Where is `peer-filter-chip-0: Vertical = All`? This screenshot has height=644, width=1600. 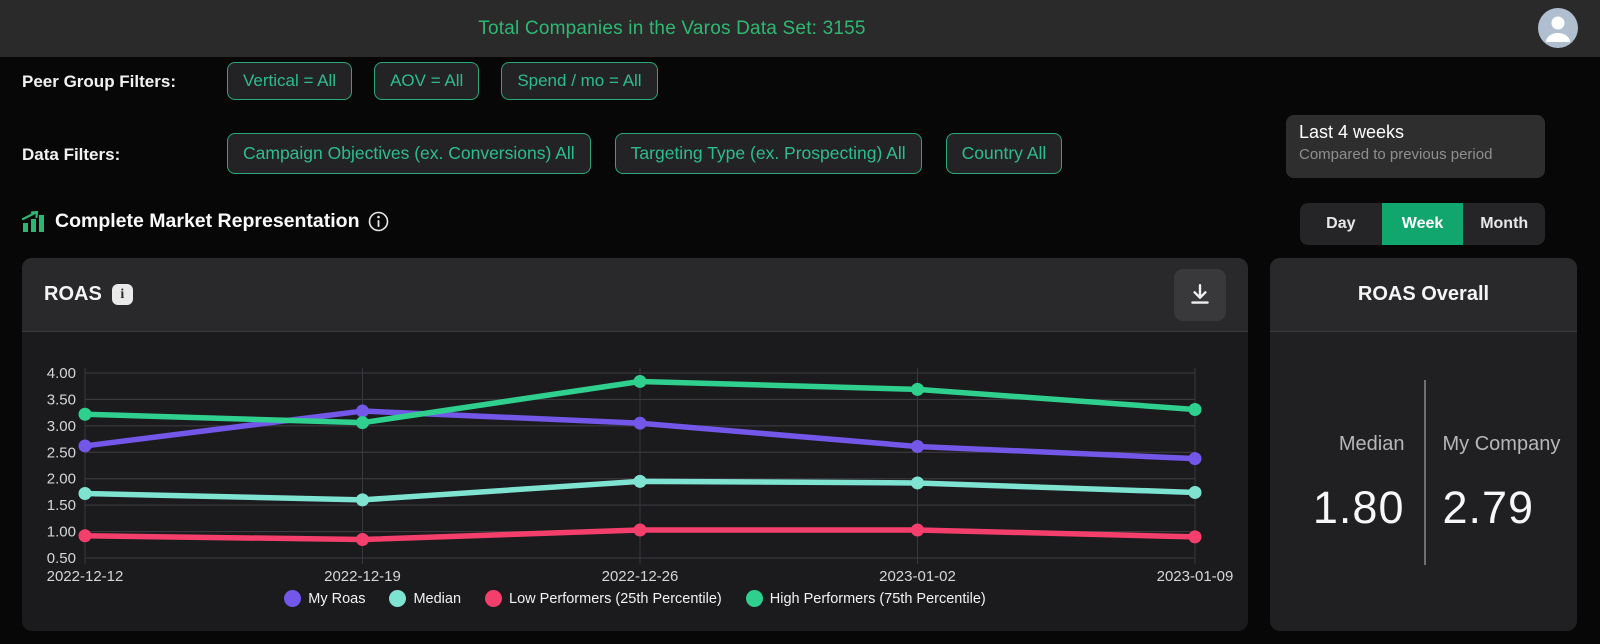 peer-filter-chip-0: Vertical = All is located at coordinates (290, 81).